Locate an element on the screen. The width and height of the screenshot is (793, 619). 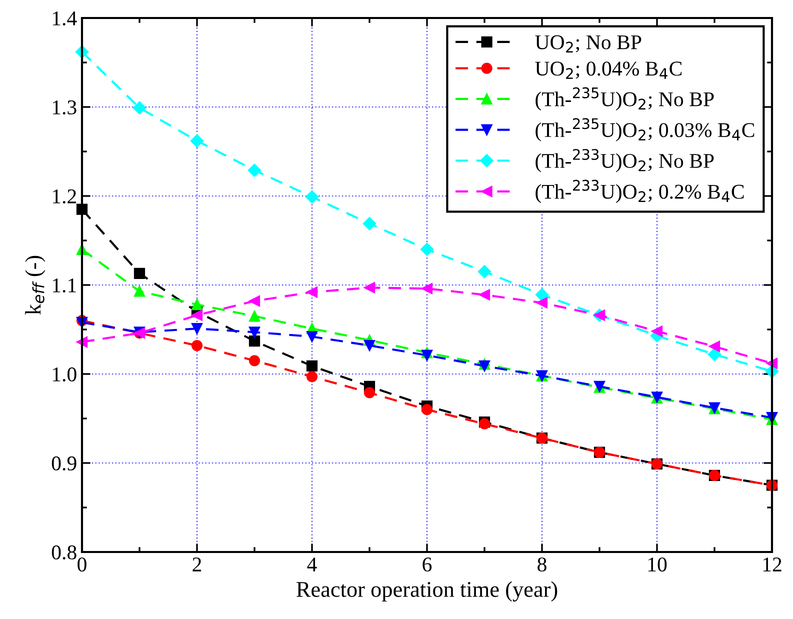
x-tick-label: 0 is located at coordinates (82, 564).